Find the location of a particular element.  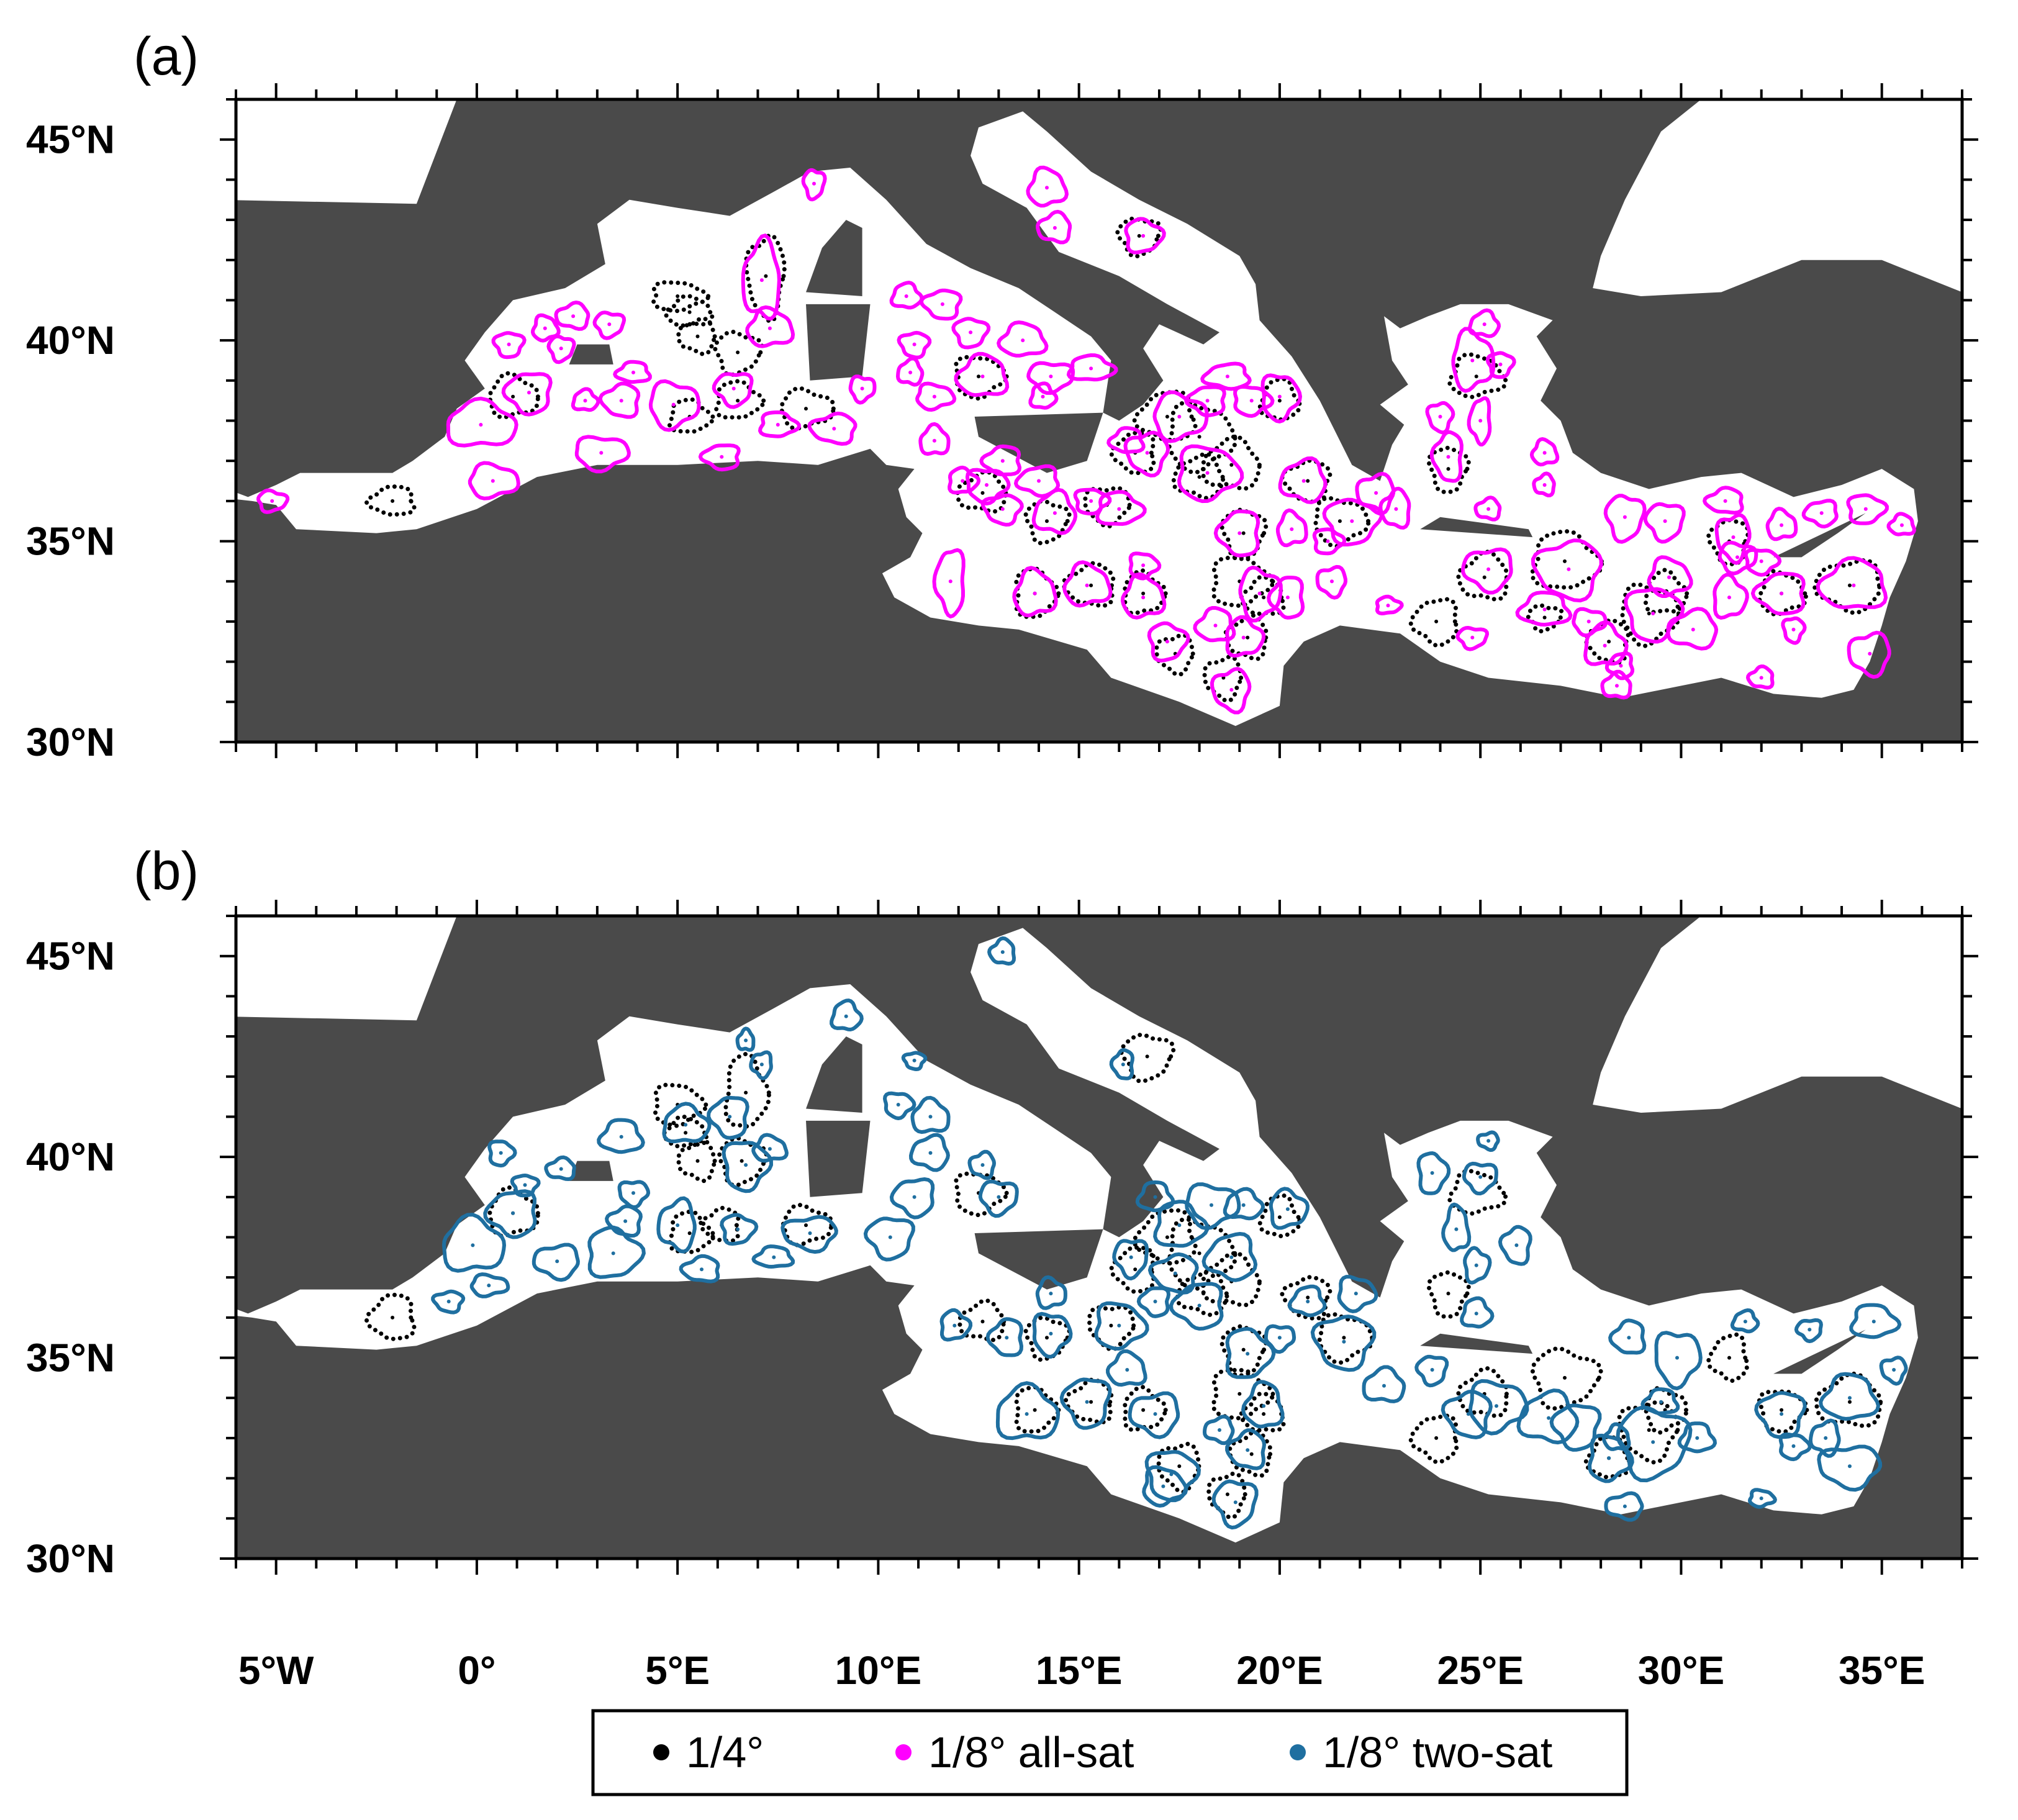

legend-label-eighth-two-sat: 1/8° two-sat is located at coordinates (1437, 1752).